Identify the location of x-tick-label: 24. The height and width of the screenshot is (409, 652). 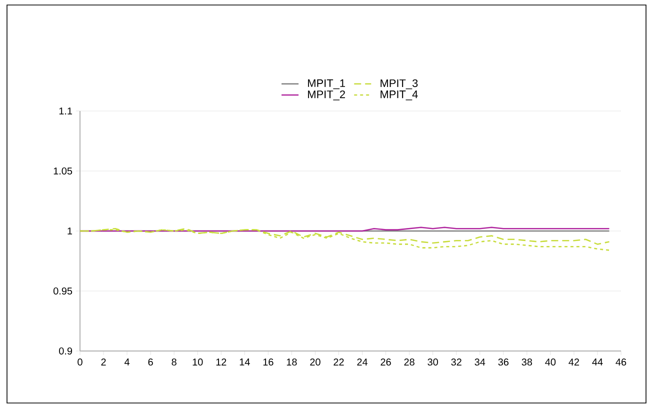
(362, 362).